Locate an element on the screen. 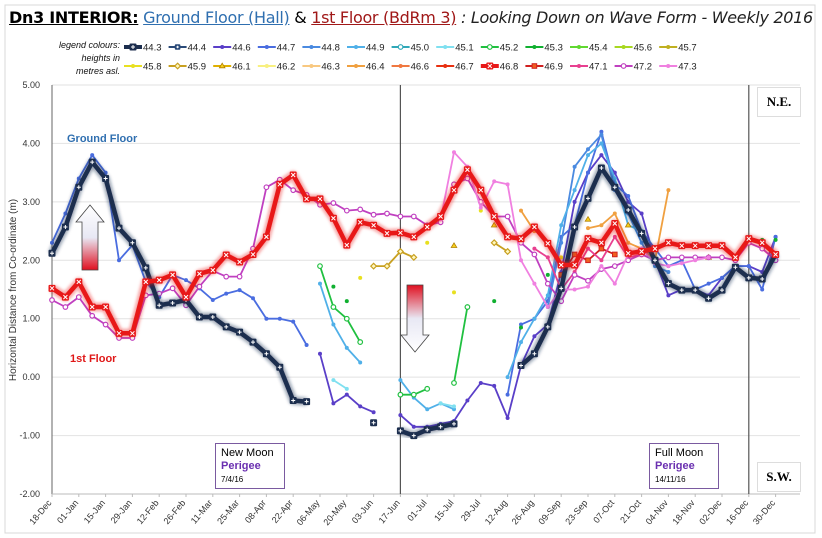 This screenshot has width=822, height=538. legend-item-46-7: 46.7 is located at coordinates (455, 67).